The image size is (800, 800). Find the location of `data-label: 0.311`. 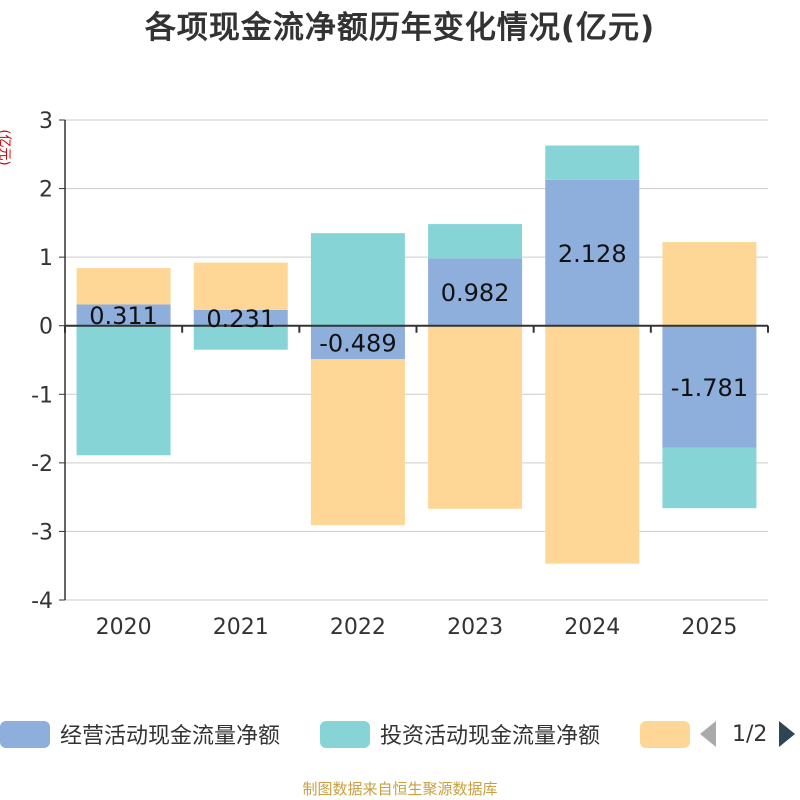

data-label: 0.311 is located at coordinates (123, 316).